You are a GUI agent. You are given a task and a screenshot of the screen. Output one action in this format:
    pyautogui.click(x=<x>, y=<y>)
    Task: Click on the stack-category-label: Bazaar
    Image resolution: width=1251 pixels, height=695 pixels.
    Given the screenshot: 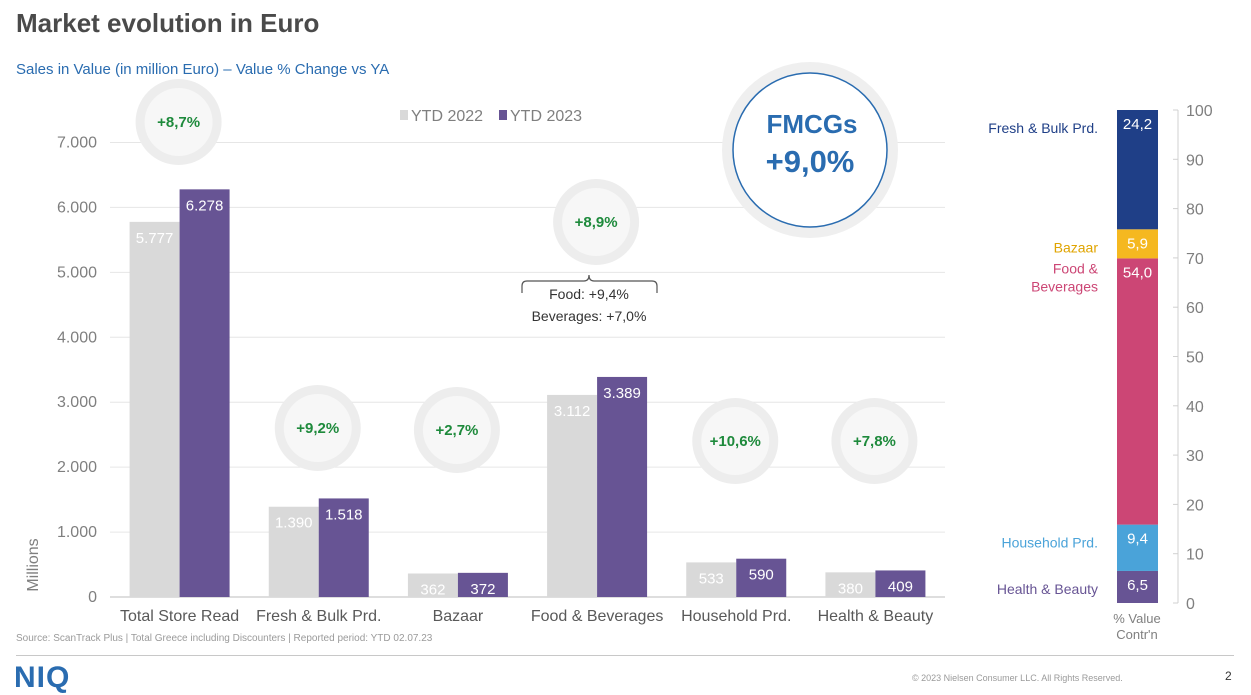 What is the action you would take?
    pyautogui.click(x=1076, y=247)
    